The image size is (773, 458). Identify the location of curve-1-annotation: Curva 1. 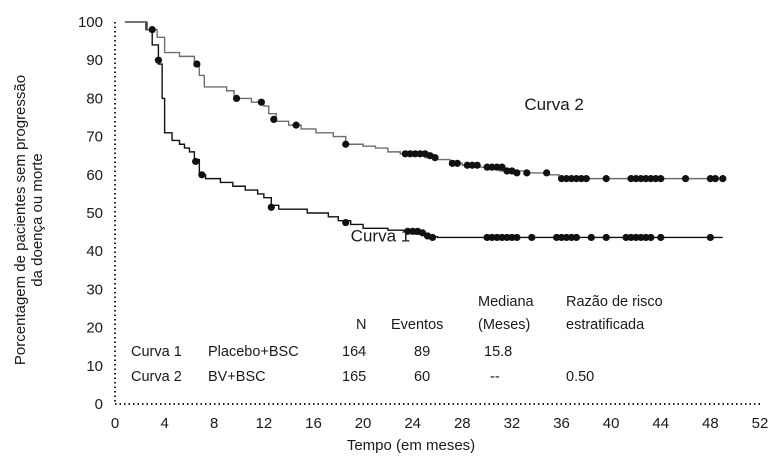
(381, 236).